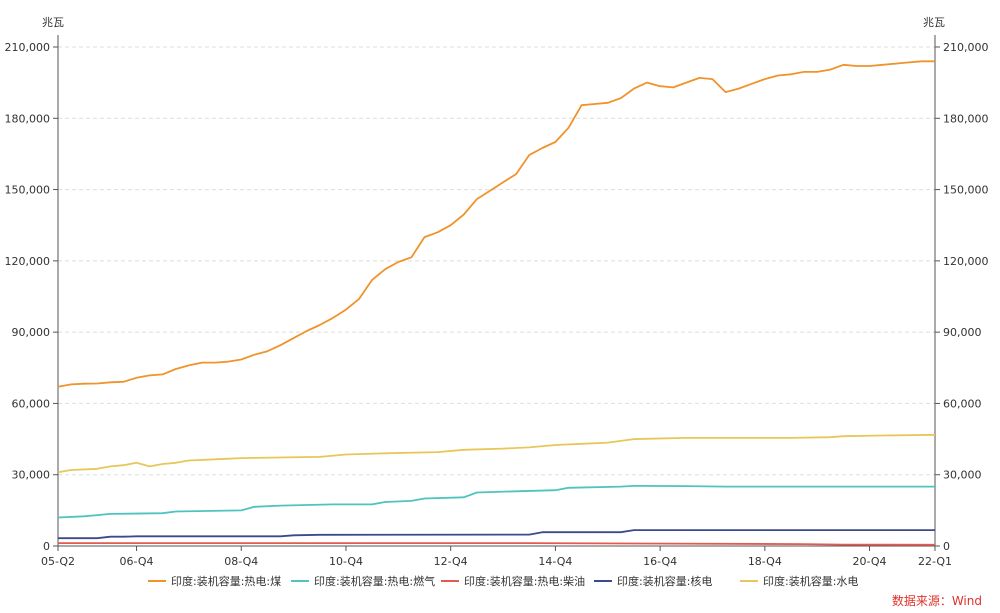 This screenshot has width=1000, height=613. Describe the element at coordinates (966, 190) in the screenshot. I see `right-y-tick-label: 150,000` at that location.